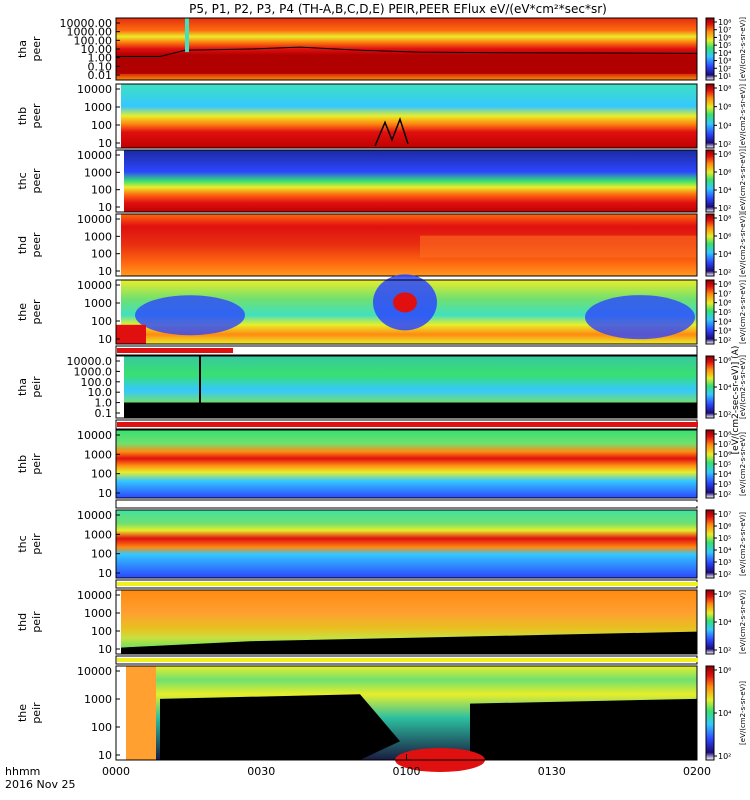  I want to click on colorbar-tick-label: 10⁵, so click(724, 464).